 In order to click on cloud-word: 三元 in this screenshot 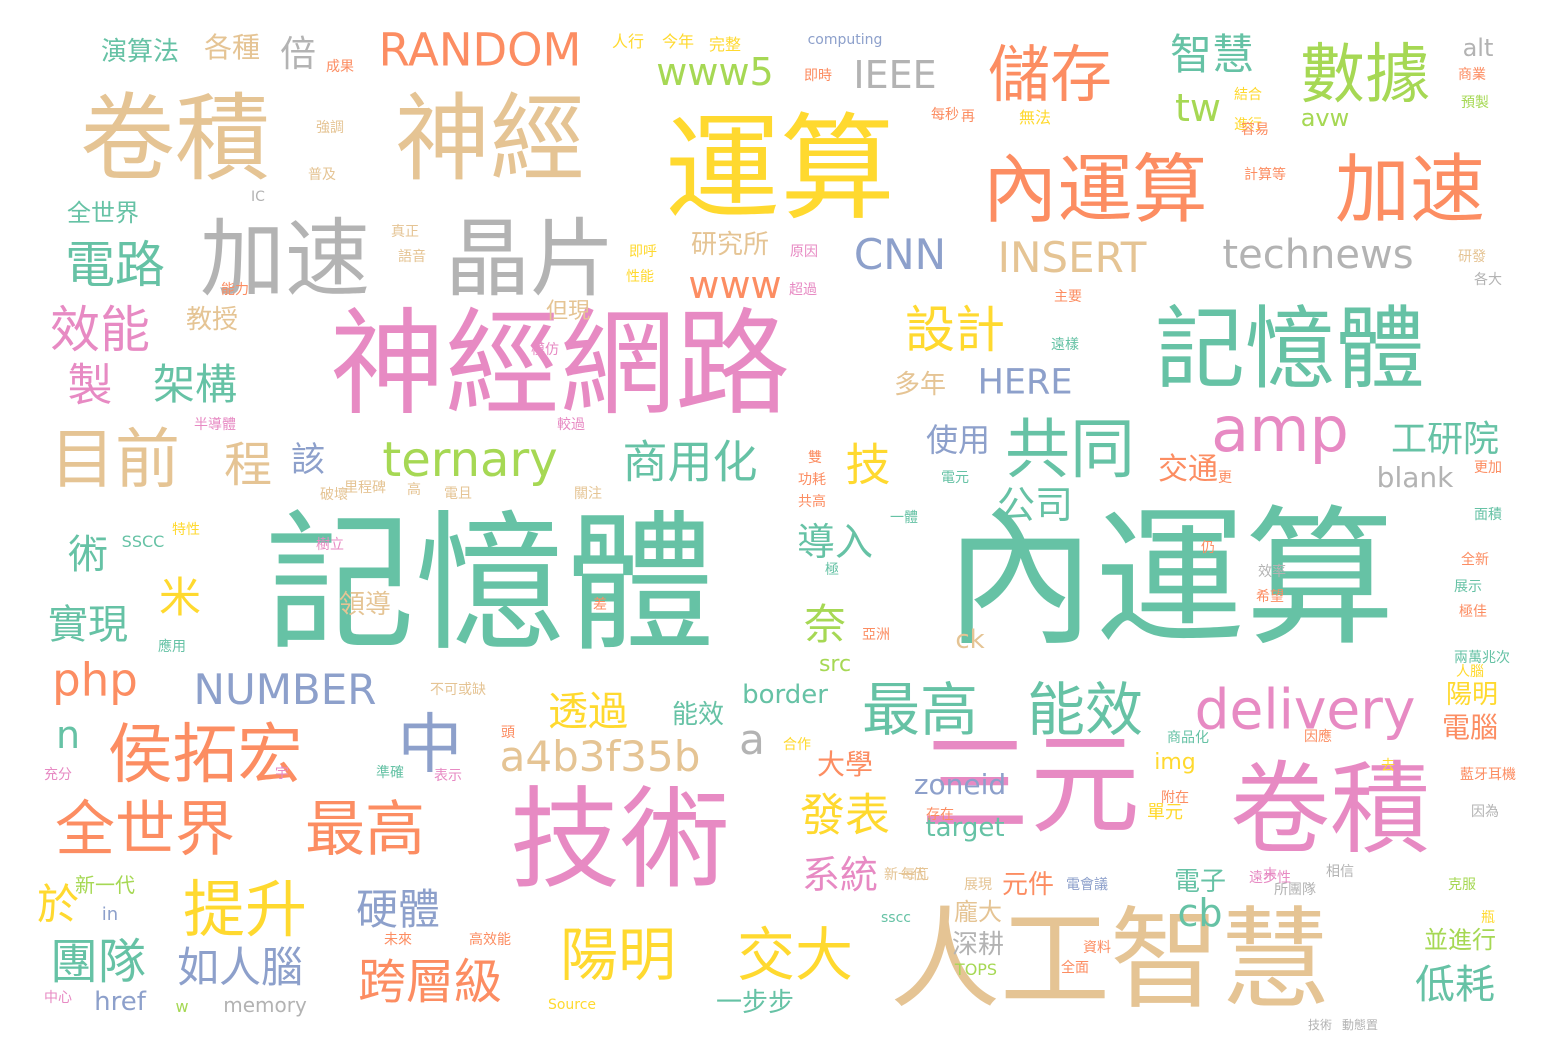, I will do `click(1030, 785)`.